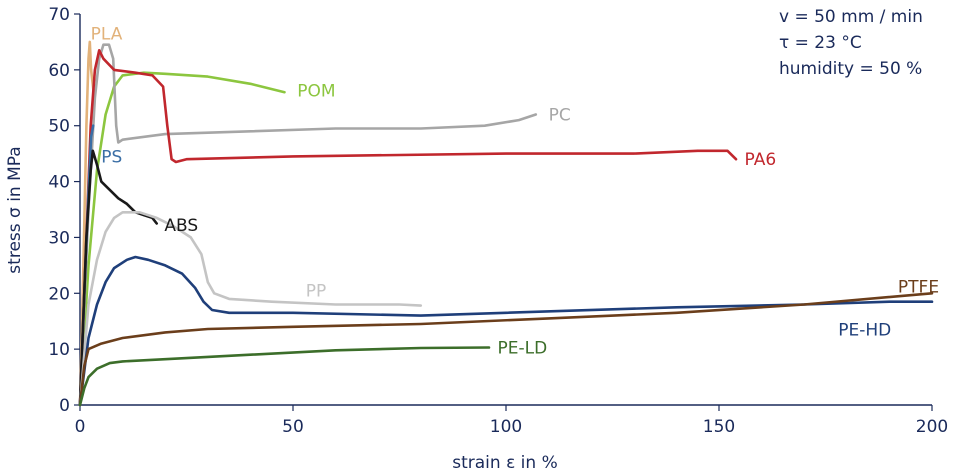 This screenshot has width=960, height=475. What do you see at coordinates (560, 116) in the screenshot?
I see `series-label-pc: PC` at bounding box center [560, 116].